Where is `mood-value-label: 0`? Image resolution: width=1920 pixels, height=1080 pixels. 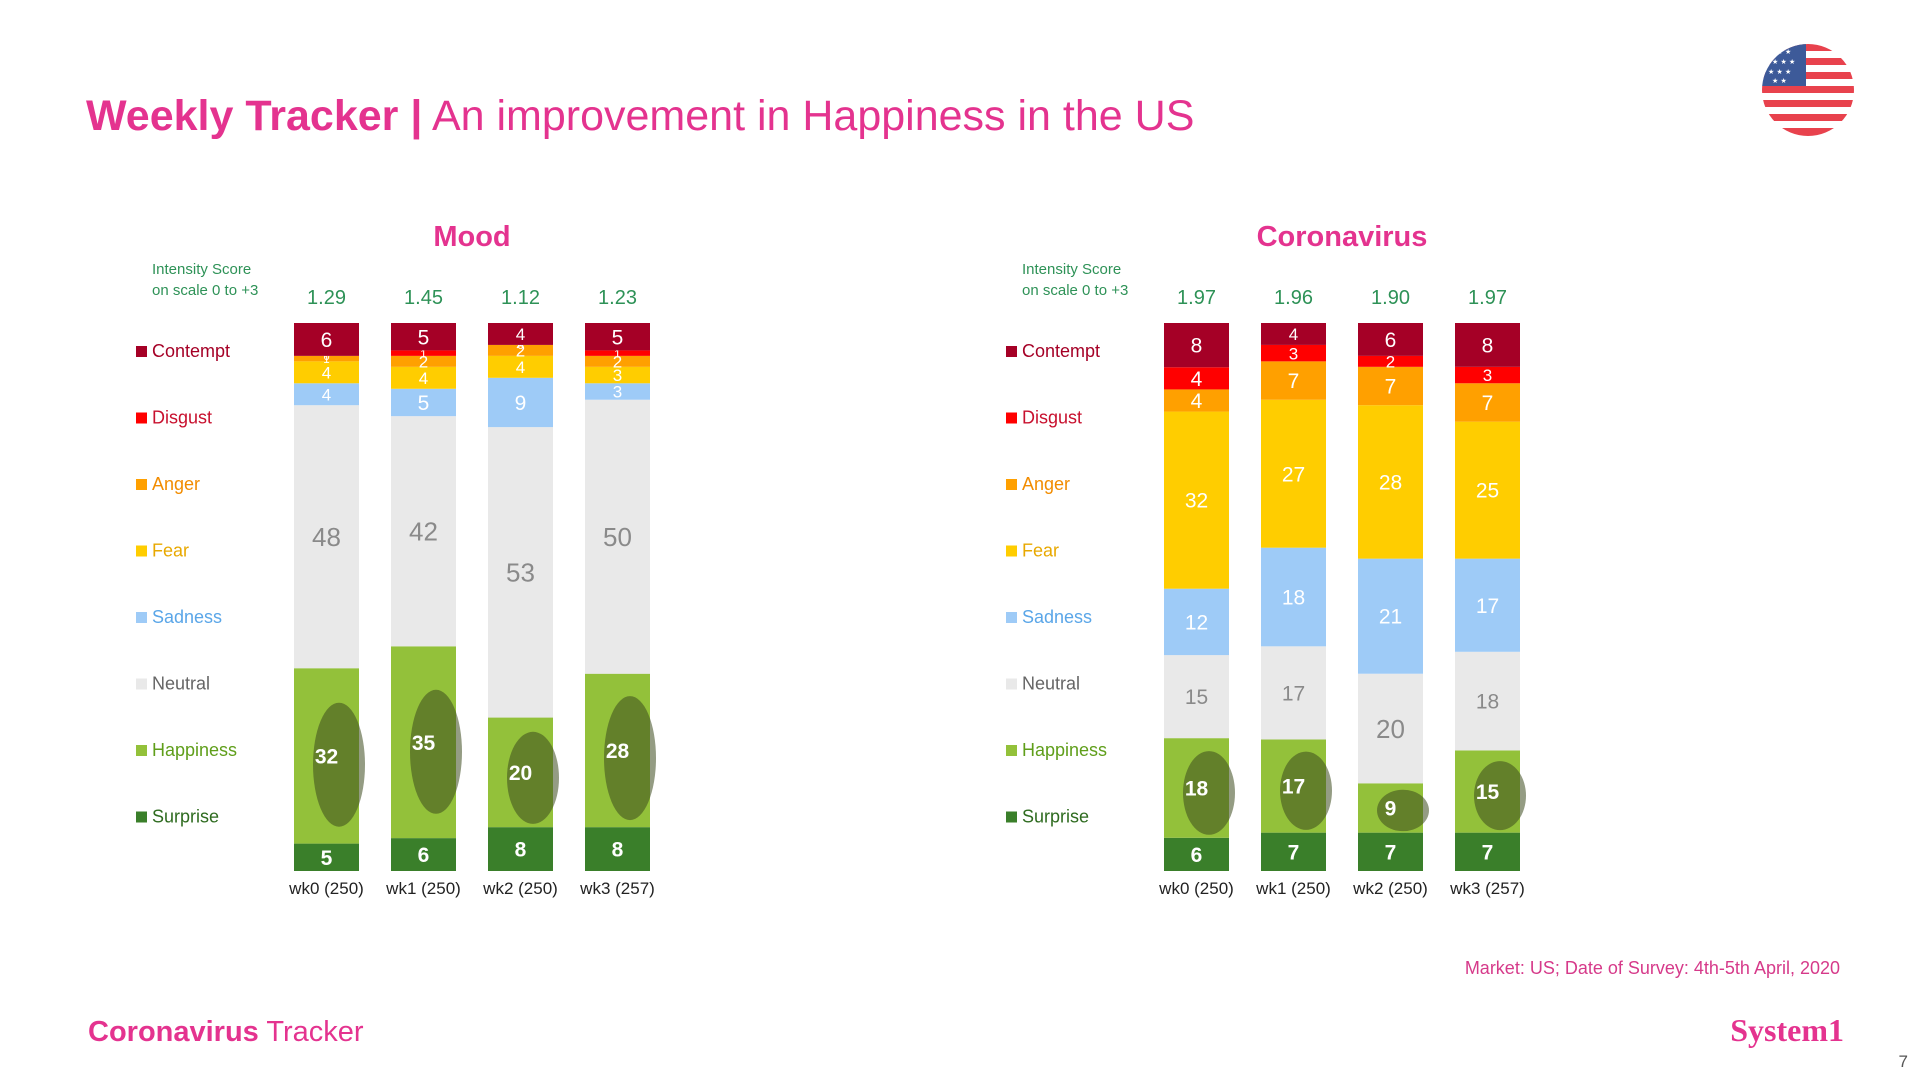
mood-value-label: 0 is located at coordinates (326, 357).